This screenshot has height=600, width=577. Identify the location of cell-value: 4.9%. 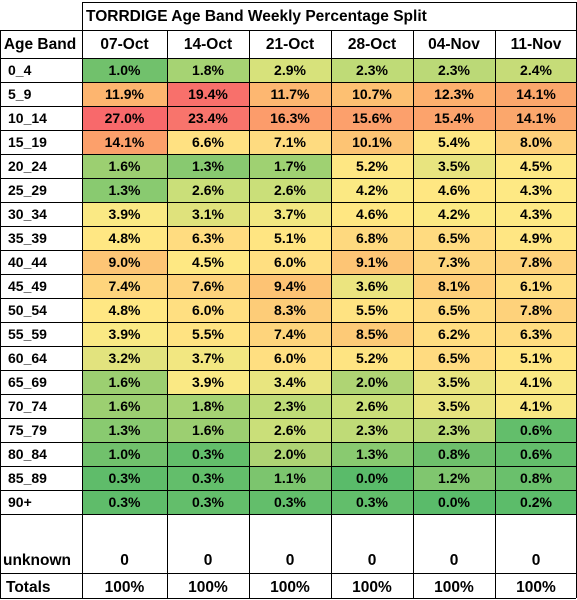
(536, 238).